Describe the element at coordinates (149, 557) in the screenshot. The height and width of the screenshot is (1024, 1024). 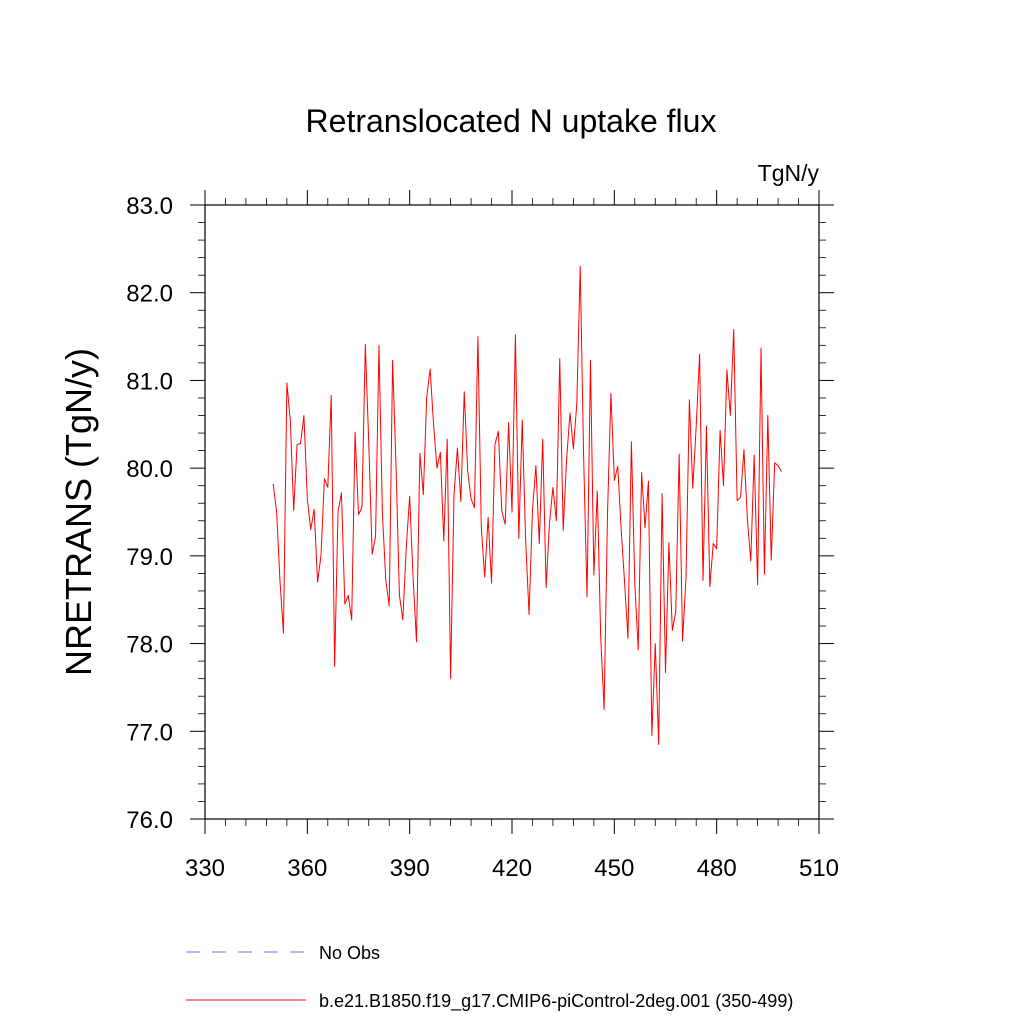
I see `y-tick-label: 79.0` at that location.